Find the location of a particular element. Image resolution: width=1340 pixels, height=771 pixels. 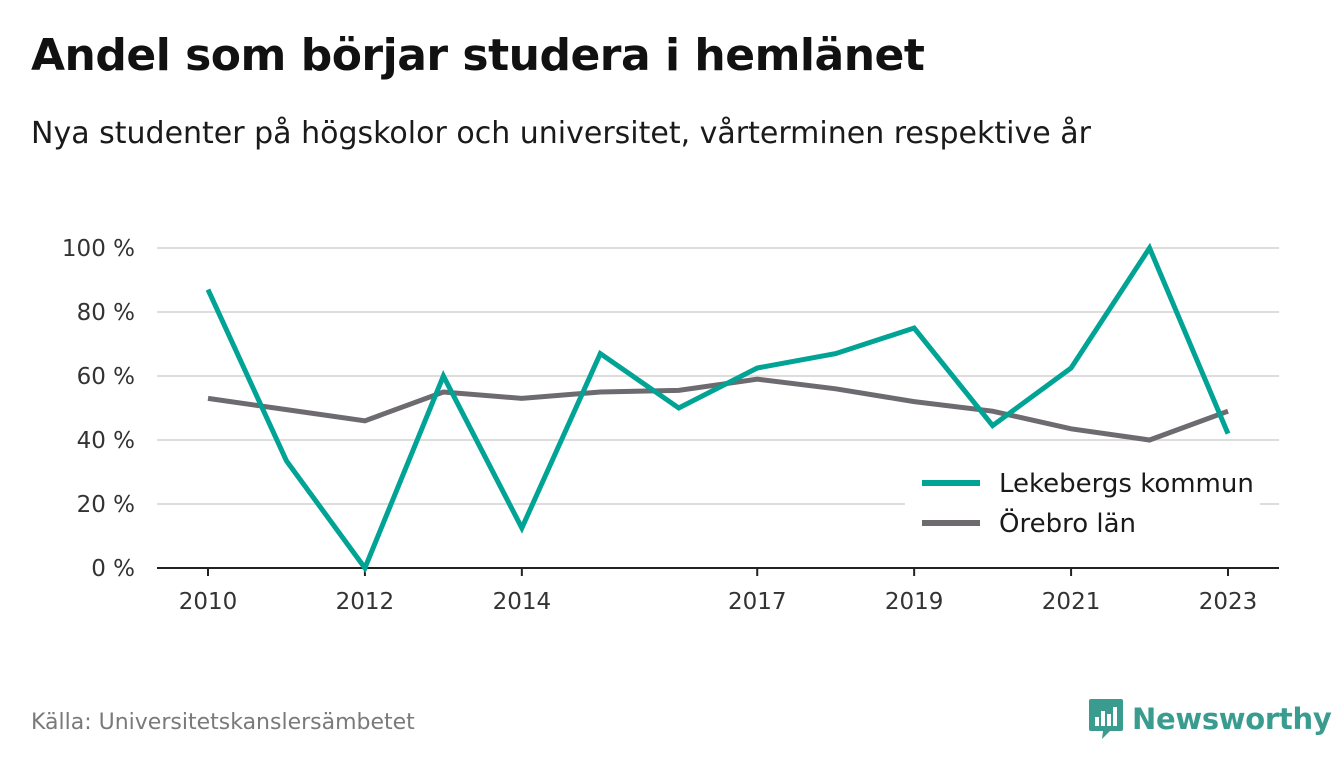

newsworthy-logo-icon is located at coordinates (1106, 719).